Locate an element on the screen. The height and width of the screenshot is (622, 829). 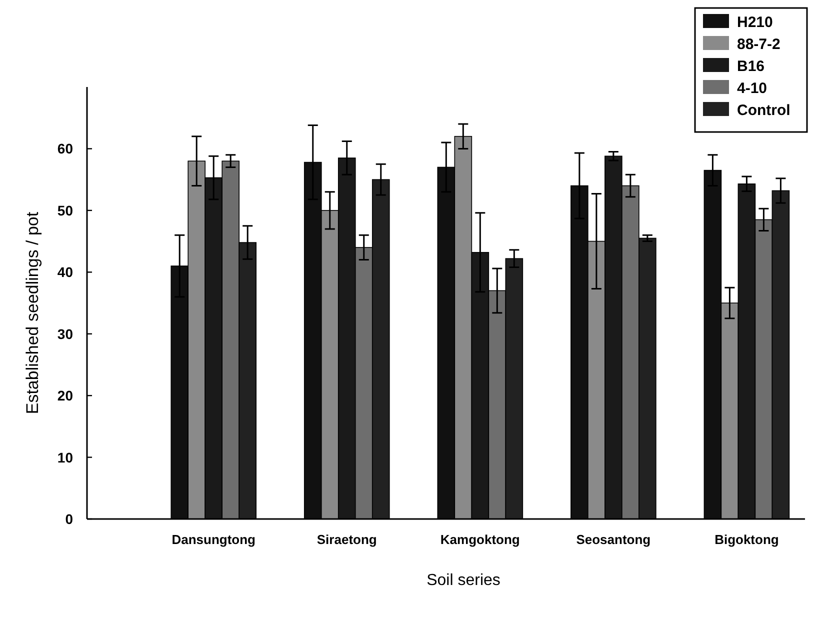
legend-label: H210 is located at coordinates (755, 22).